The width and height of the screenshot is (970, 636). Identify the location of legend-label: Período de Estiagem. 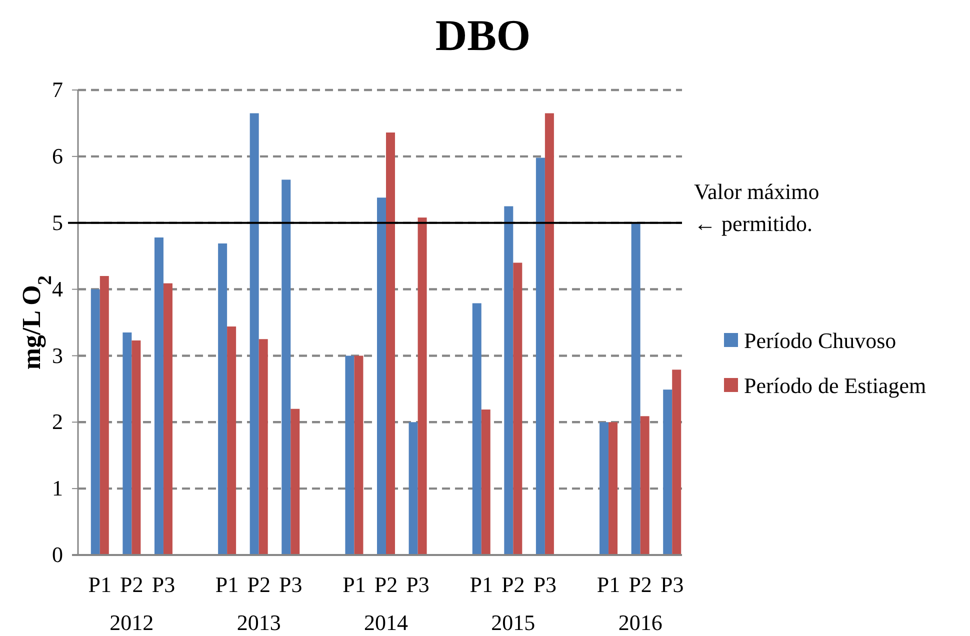
(835, 385).